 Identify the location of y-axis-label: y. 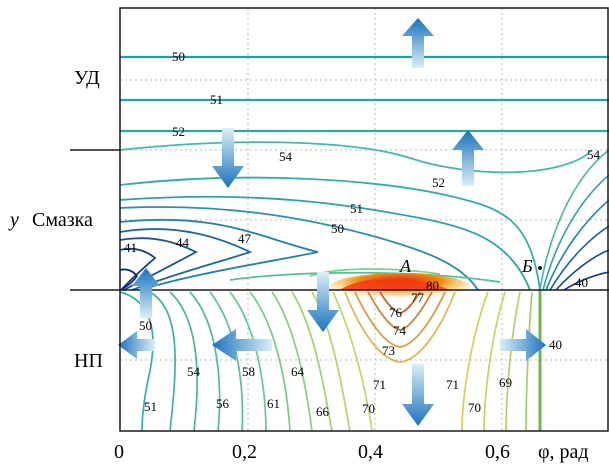
(13, 220).